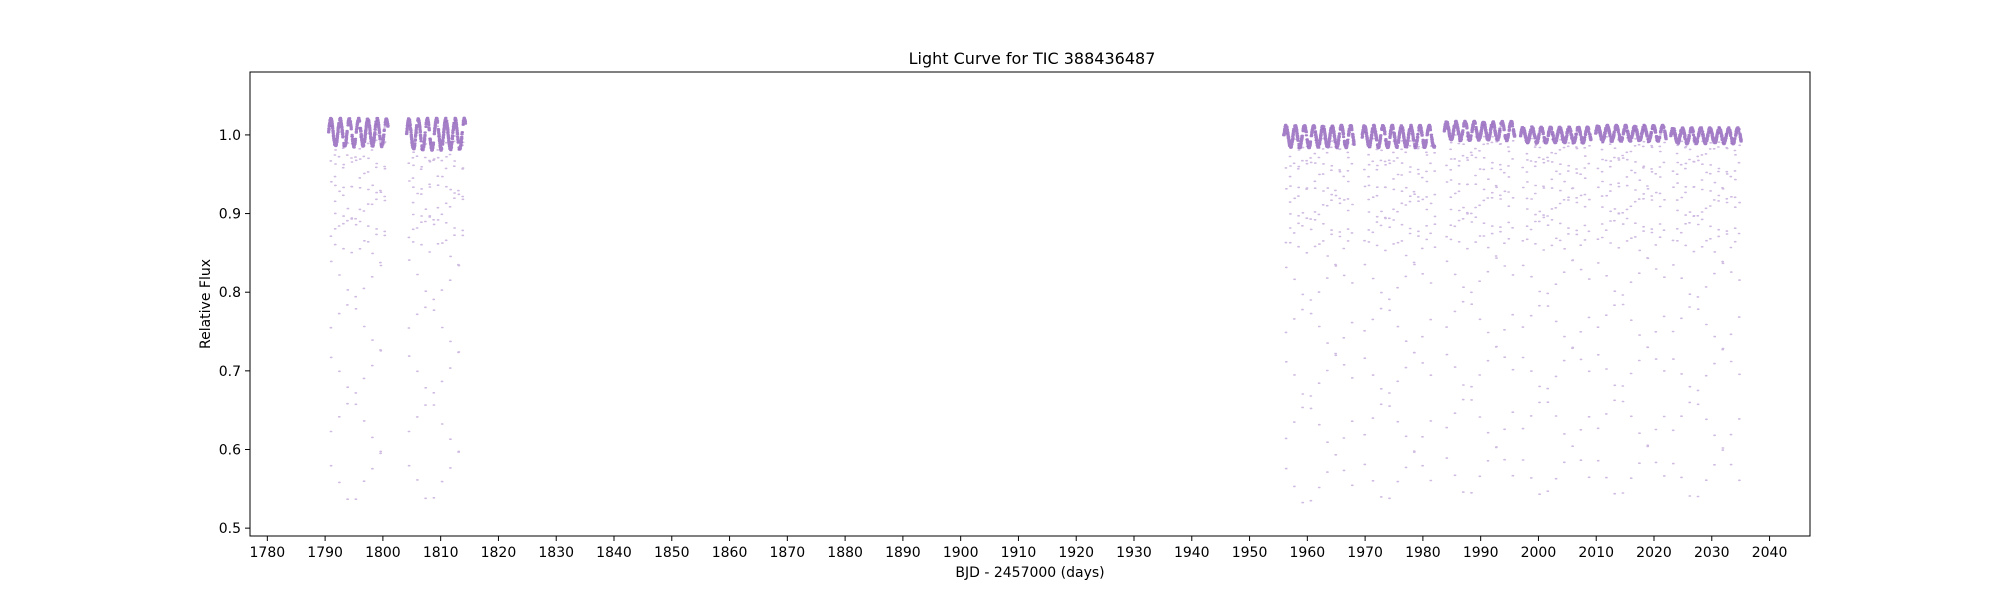 This screenshot has height=605, width=2000. I want to click on x-tick-label: 1970, so click(1365, 553).